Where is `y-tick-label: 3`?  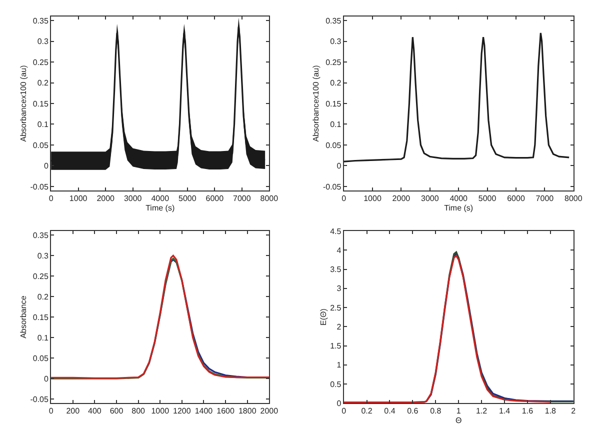 y-tick-label: 3 is located at coordinates (339, 289).